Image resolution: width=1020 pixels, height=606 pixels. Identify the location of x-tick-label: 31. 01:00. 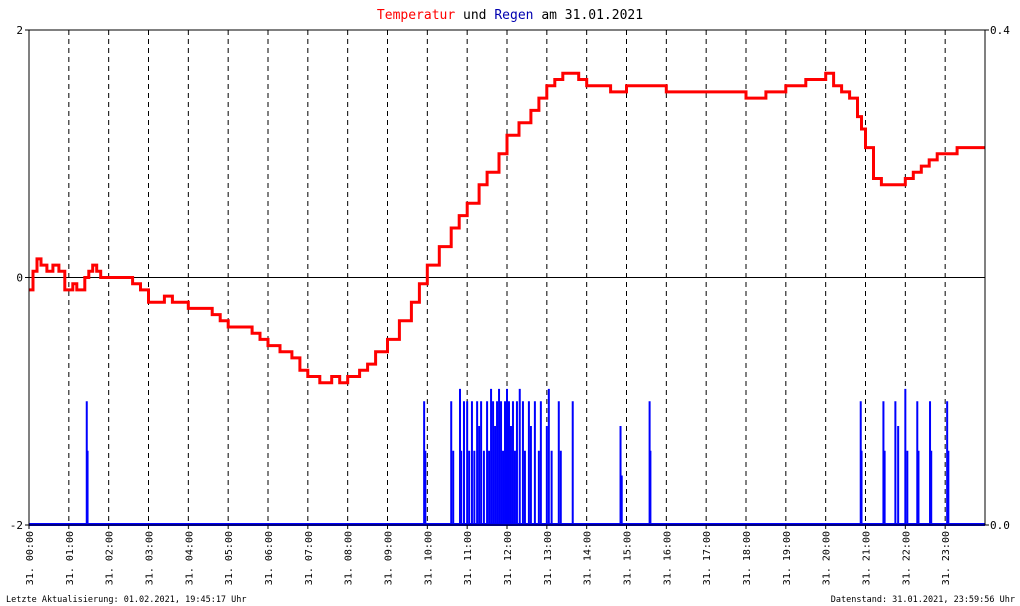
(70, 558).